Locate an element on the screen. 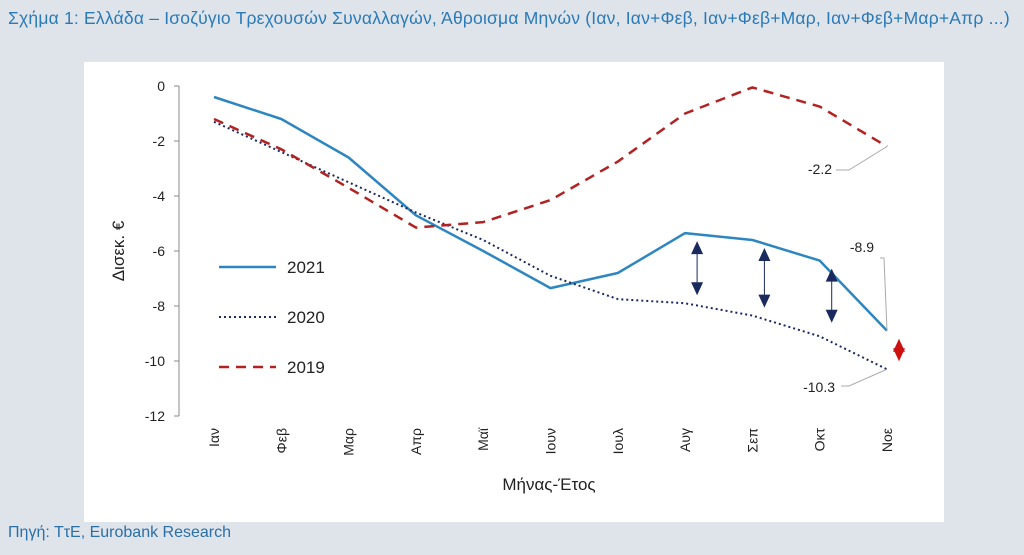 Image resolution: width=1024 pixels, height=555 pixels. annotation-label: -2.2 is located at coordinates (820, 169).